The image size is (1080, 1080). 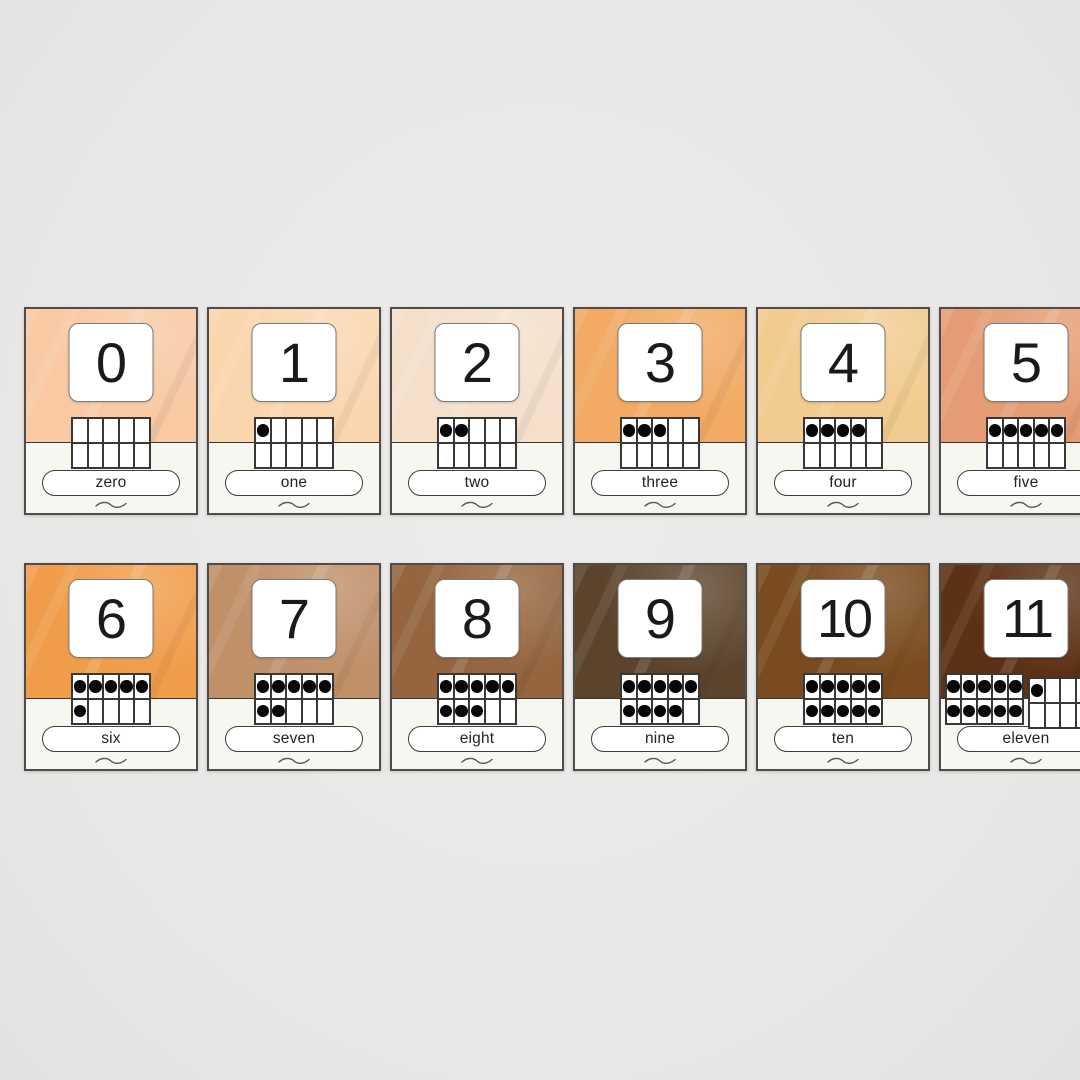 I want to click on number-card: 9 nine, so click(x=660, y=667).